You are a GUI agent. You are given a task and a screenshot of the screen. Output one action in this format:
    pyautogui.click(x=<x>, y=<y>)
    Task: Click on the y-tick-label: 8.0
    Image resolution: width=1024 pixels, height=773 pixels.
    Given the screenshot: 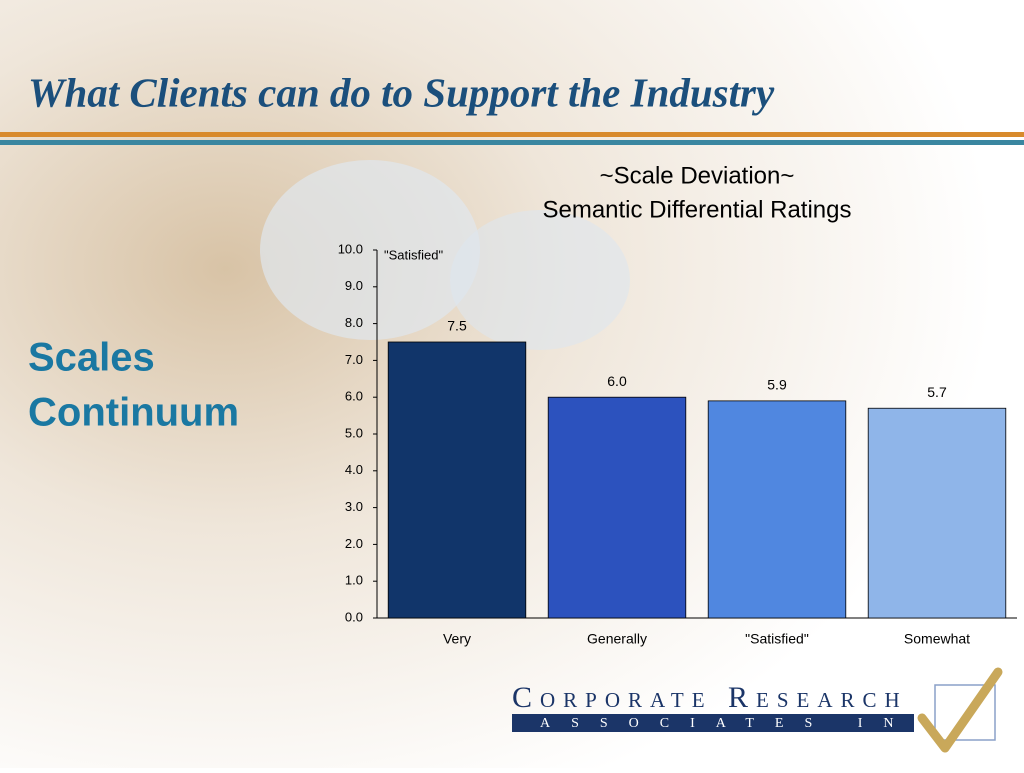 What is the action you would take?
    pyautogui.click(x=354, y=322)
    